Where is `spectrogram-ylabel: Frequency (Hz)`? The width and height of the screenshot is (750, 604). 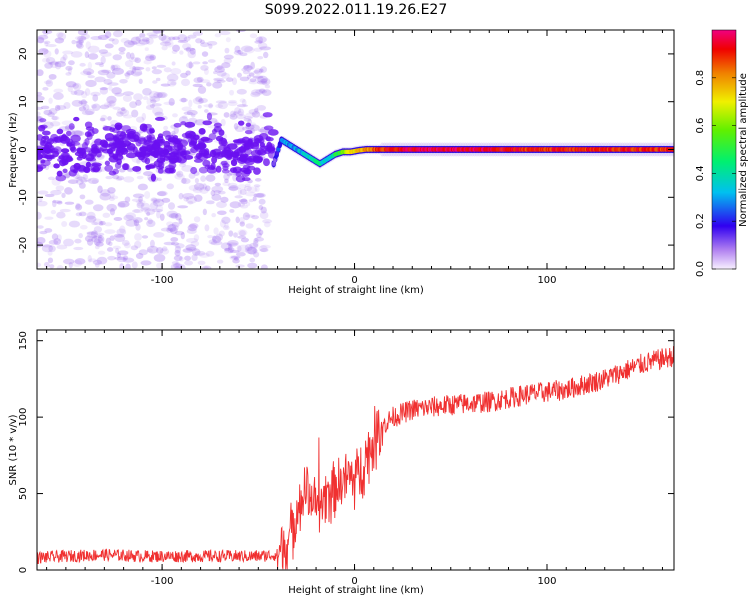
spectrogram-ylabel: Frequency (Hz) is located at coordinates (13, 150).